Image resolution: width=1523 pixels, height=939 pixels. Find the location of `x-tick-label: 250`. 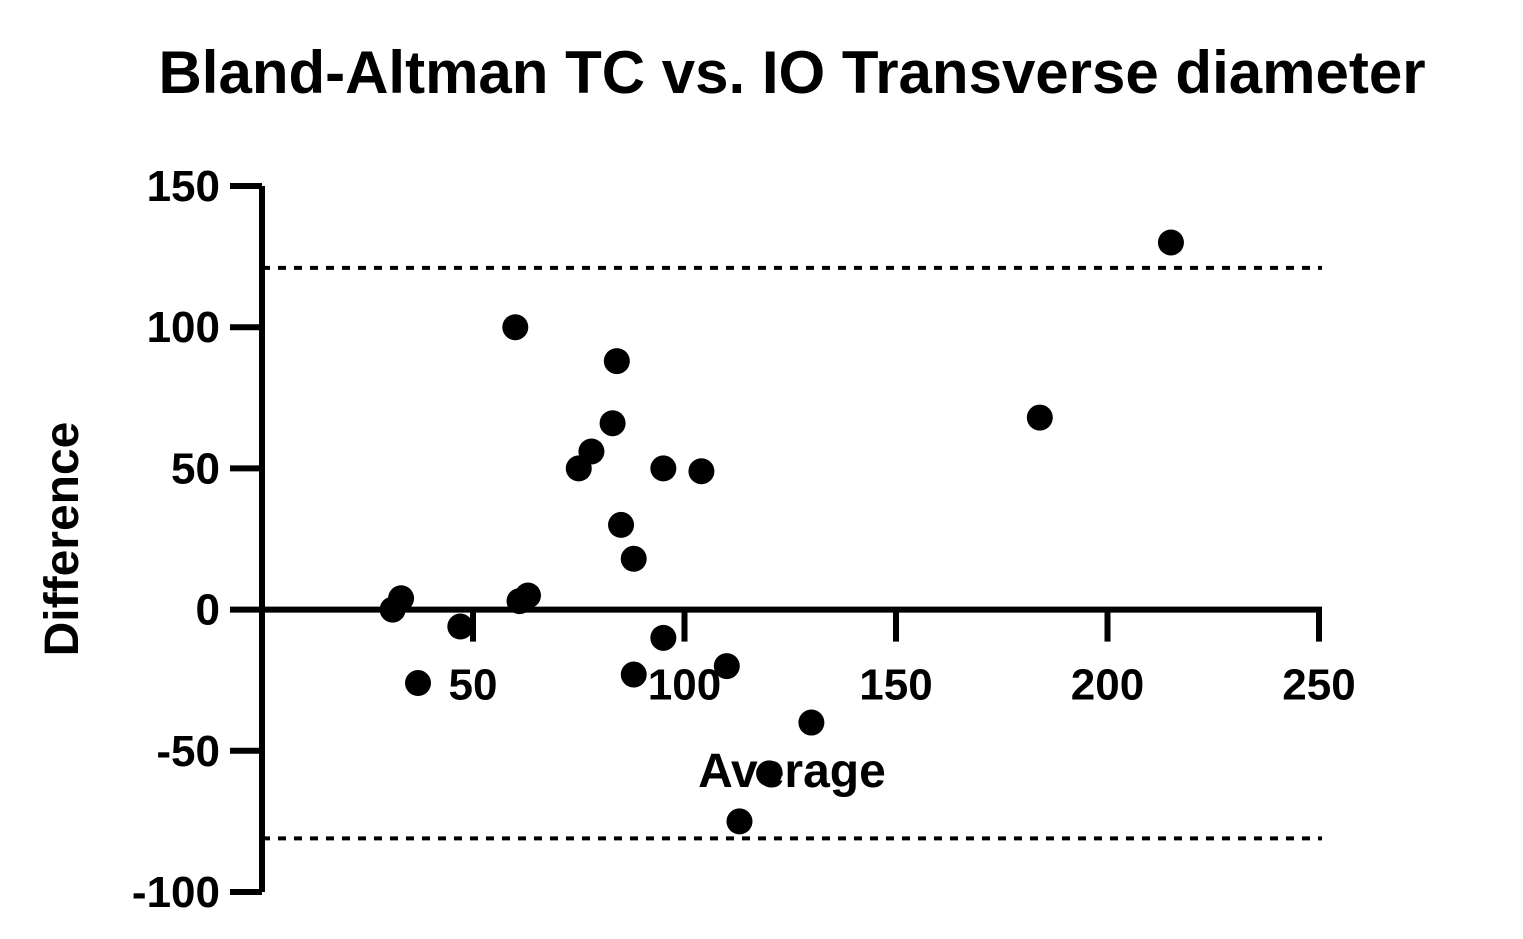

x-tick-label: 250 is located at coordinates (1318, 685).